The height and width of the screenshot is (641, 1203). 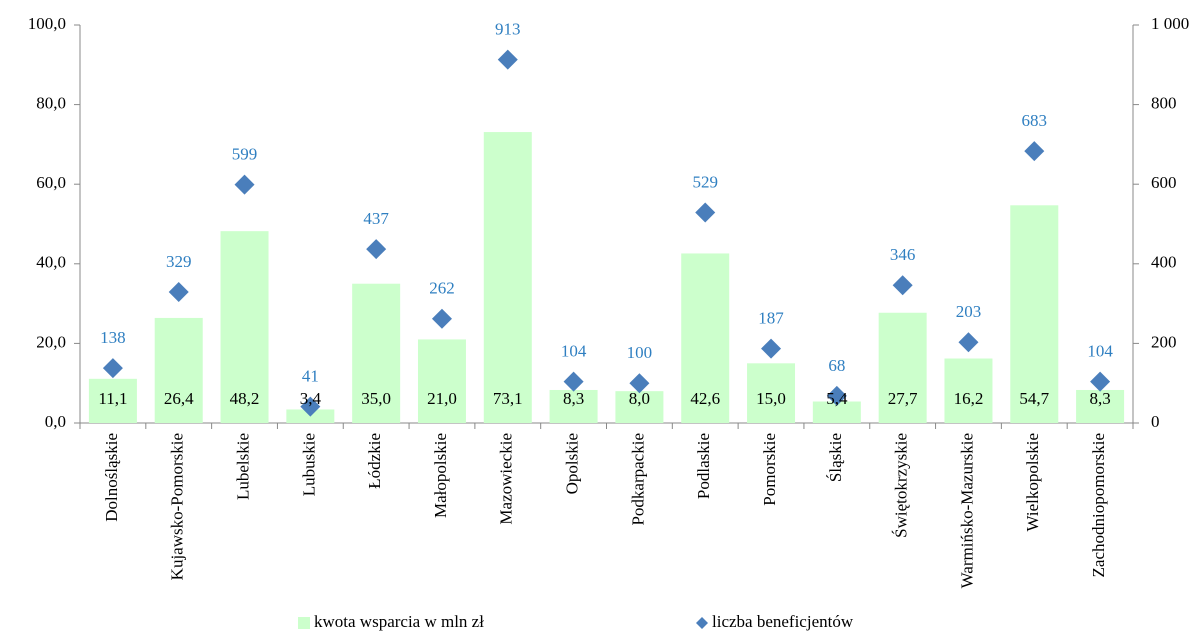 I want to click on y-tick-label: 60,0, so click(x=51, y=182).